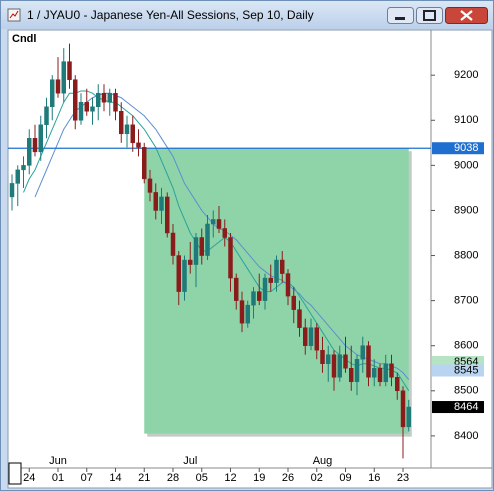 The width and height of the screenshot is (494, 491). I want to click on x-tick-label: 01, so click(58, 478).